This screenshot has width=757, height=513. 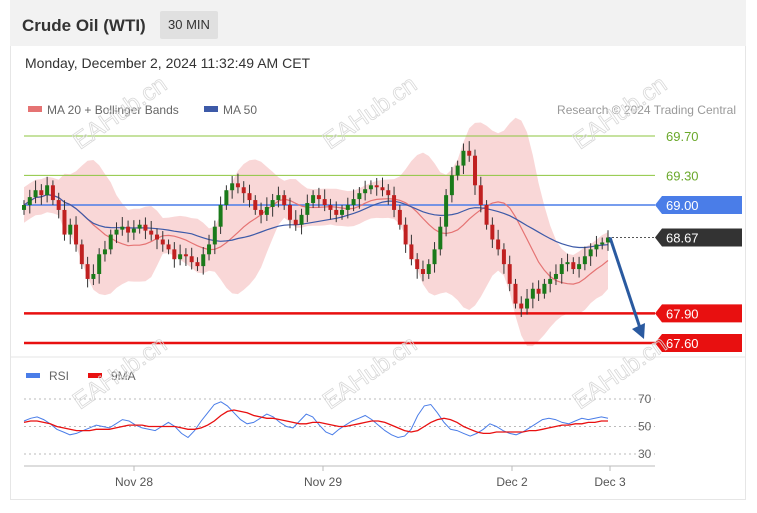 I want to click on legend-ma9: 9MA, so click(x=123, y=376).